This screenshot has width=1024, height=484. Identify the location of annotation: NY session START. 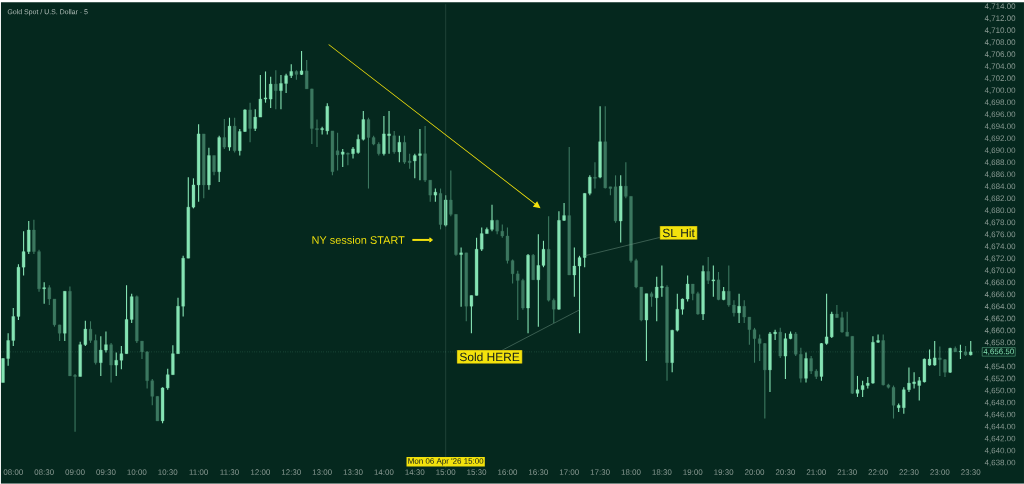
(358, 240).